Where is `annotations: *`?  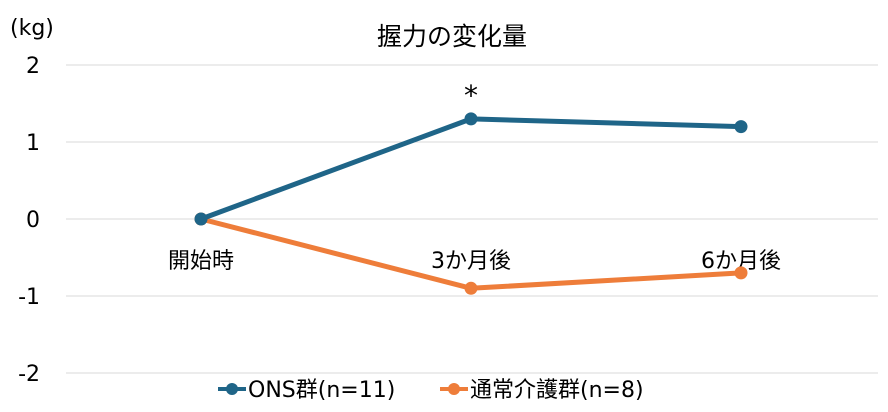
annotations: * is located at coordinates (471, 95).